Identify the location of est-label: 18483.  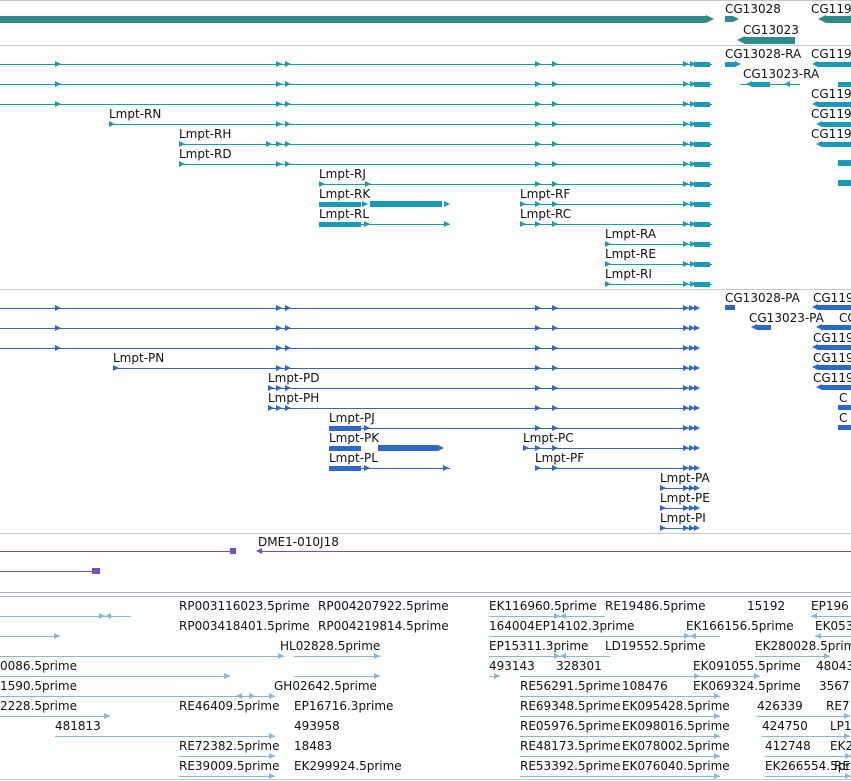
(313, 746).